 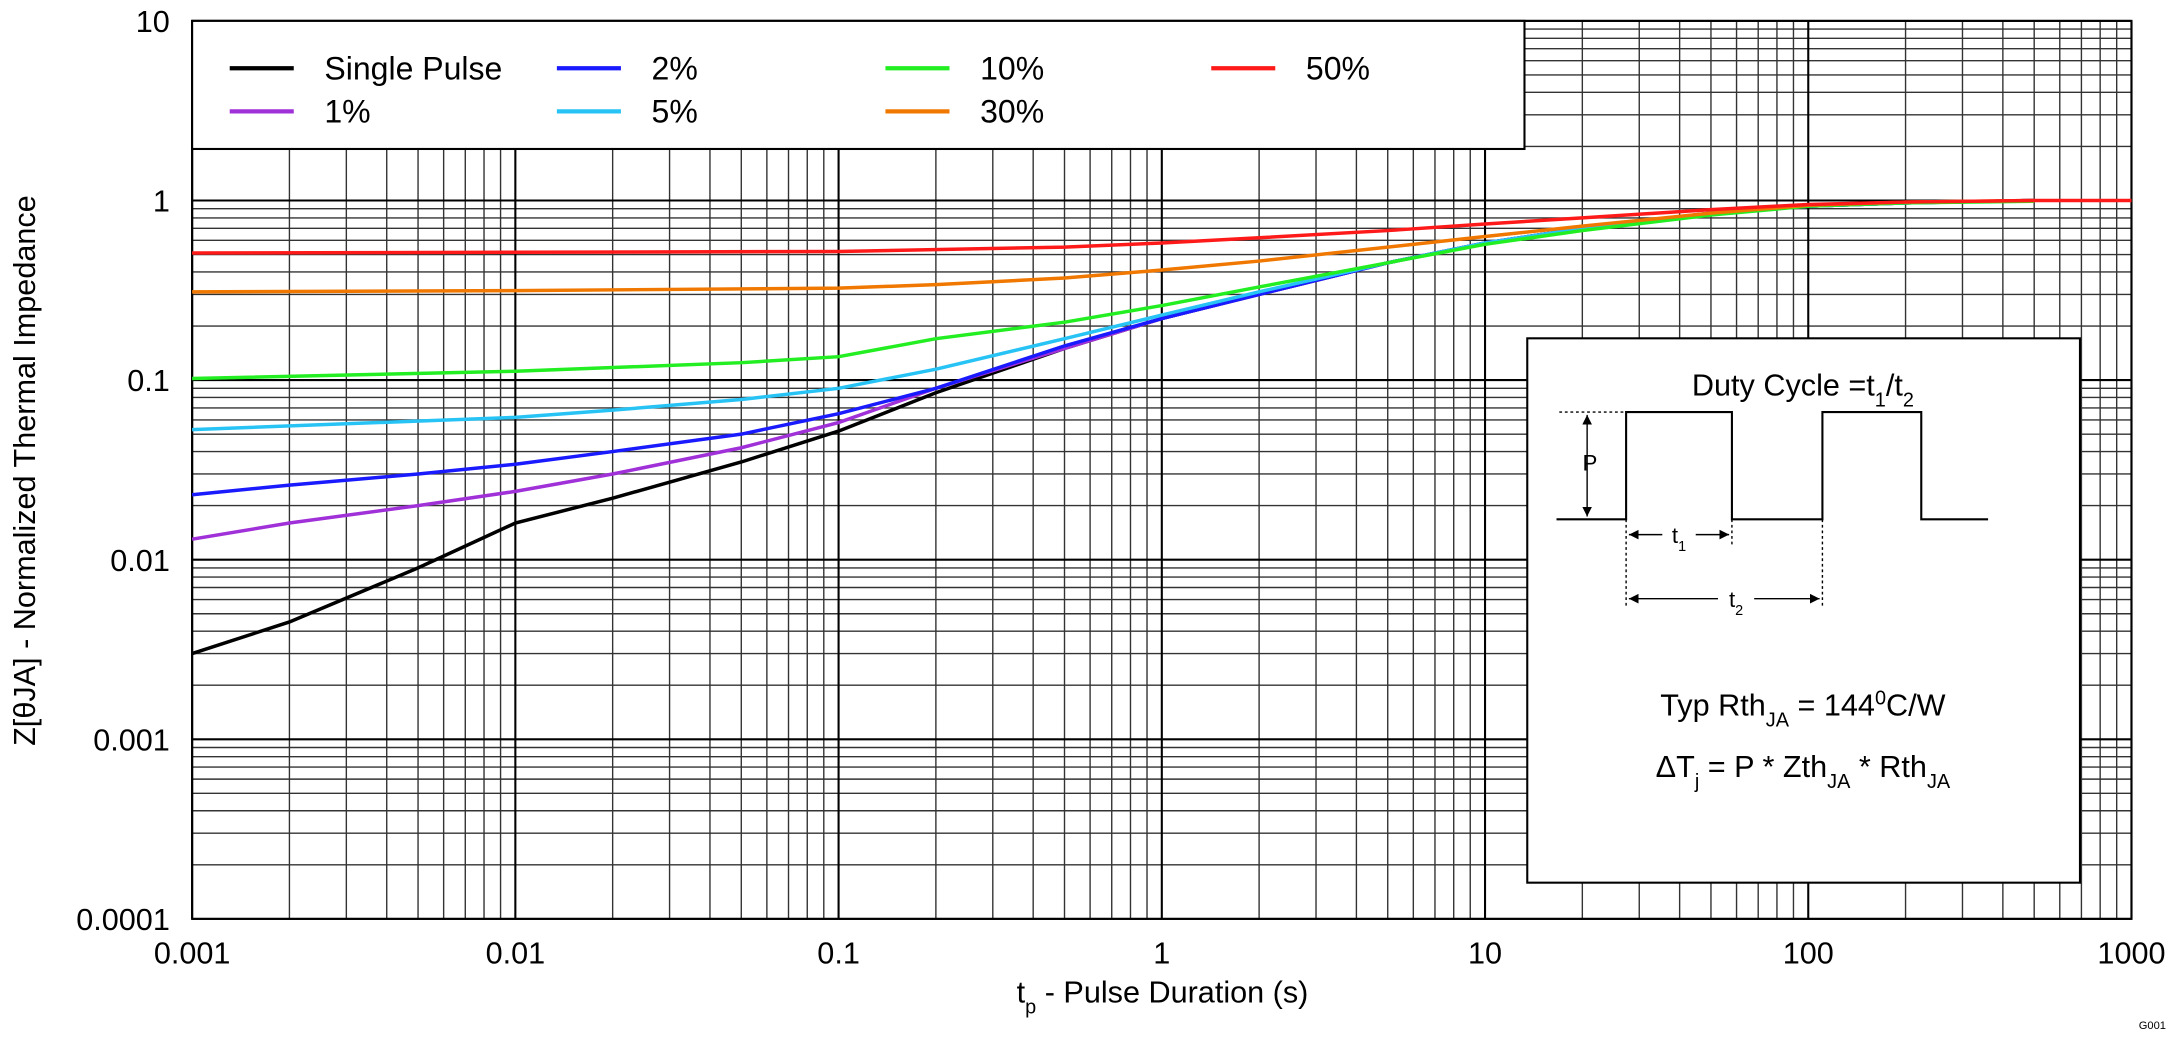 What do you see at coordinates (838, 953) in the screenshot?
I see `x-tick-label: 0.1` at bounding box center [838, 953].